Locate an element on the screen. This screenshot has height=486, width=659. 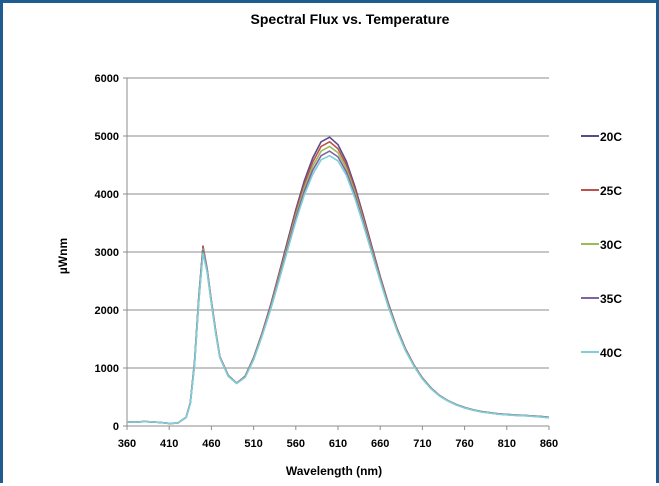
y-tick-label: 6000 is located at coordinates (107, 79).